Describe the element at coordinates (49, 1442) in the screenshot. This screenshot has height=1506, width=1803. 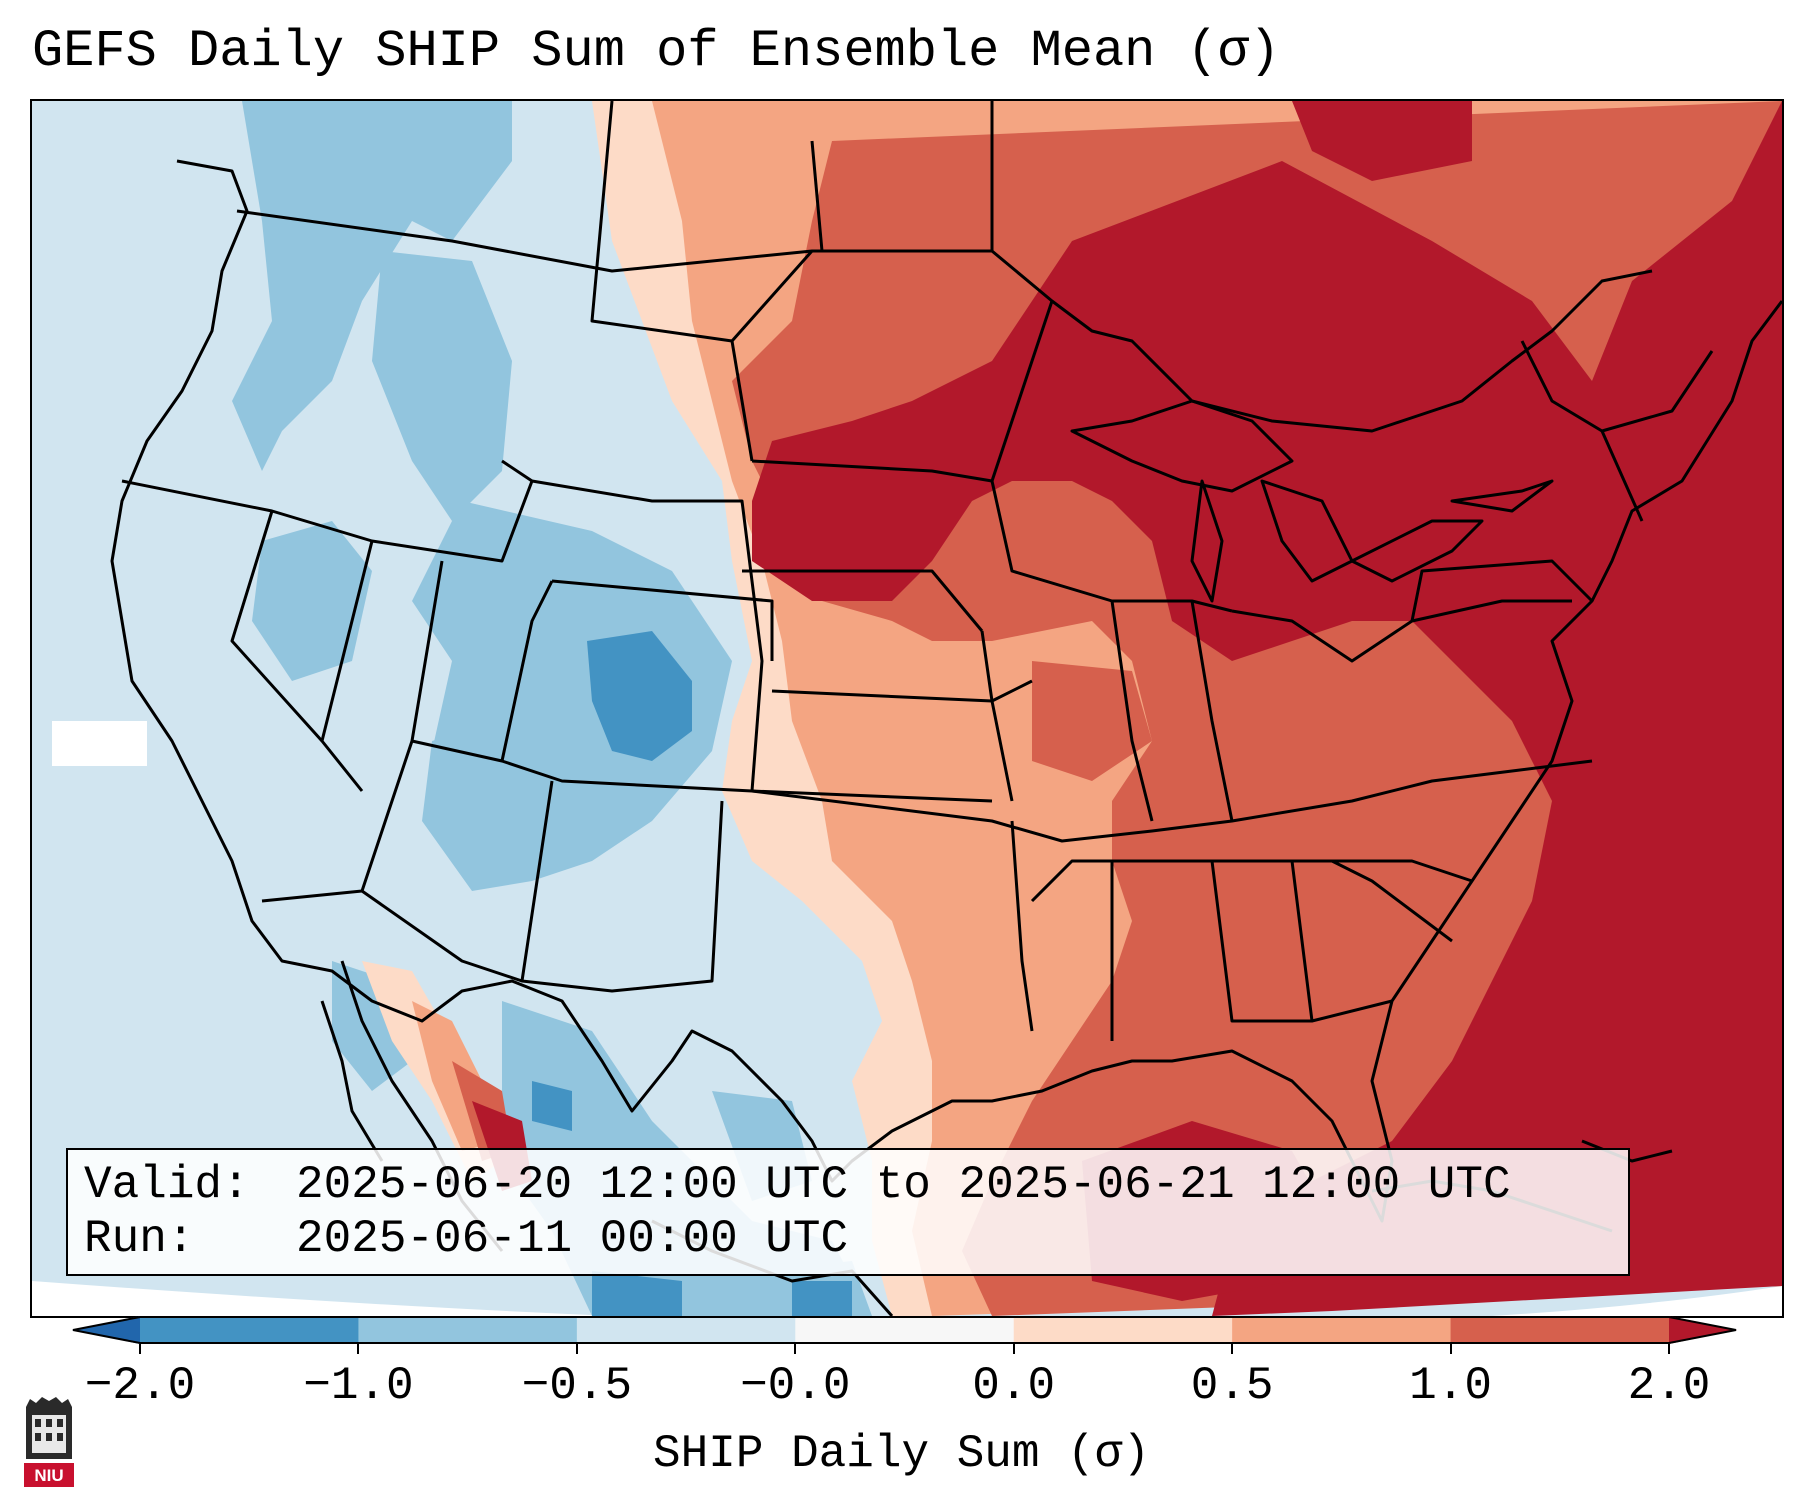
I see `niu-logo-icon: NIU` at that location.